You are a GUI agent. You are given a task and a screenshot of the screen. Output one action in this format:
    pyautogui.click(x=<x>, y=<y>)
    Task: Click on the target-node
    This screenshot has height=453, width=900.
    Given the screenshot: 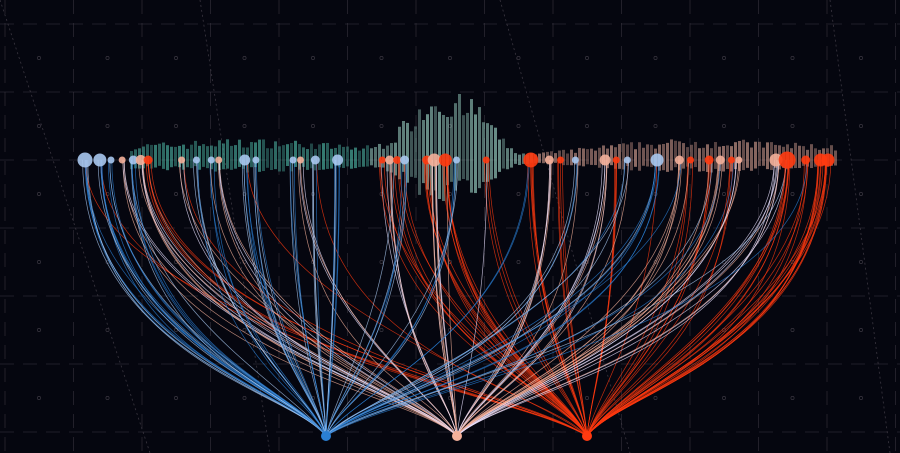 What is the action you would take?
    pyautogui.click(x=587, y=436)
    